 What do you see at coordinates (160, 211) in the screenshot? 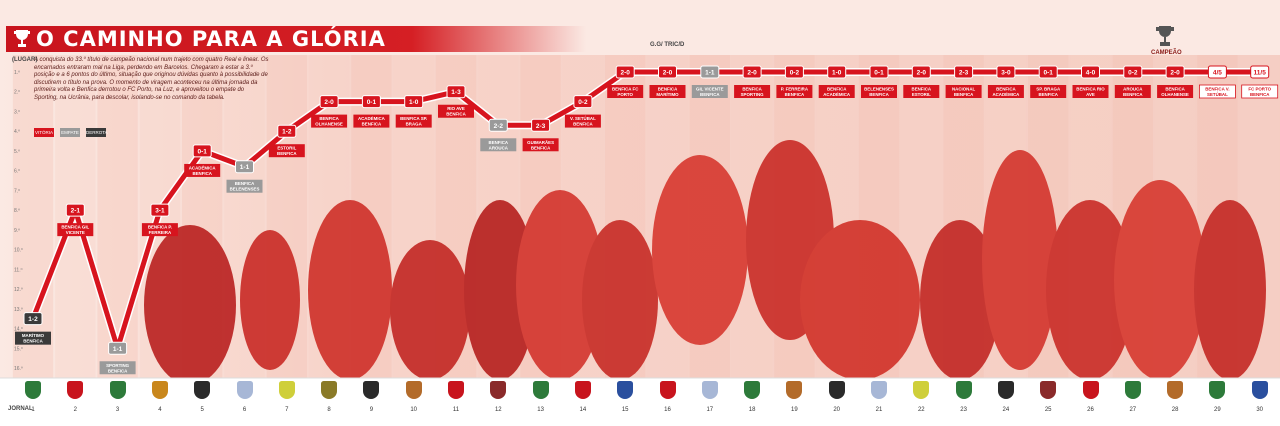
I see `score-label: 3-1` at bounding box center [160, 211].